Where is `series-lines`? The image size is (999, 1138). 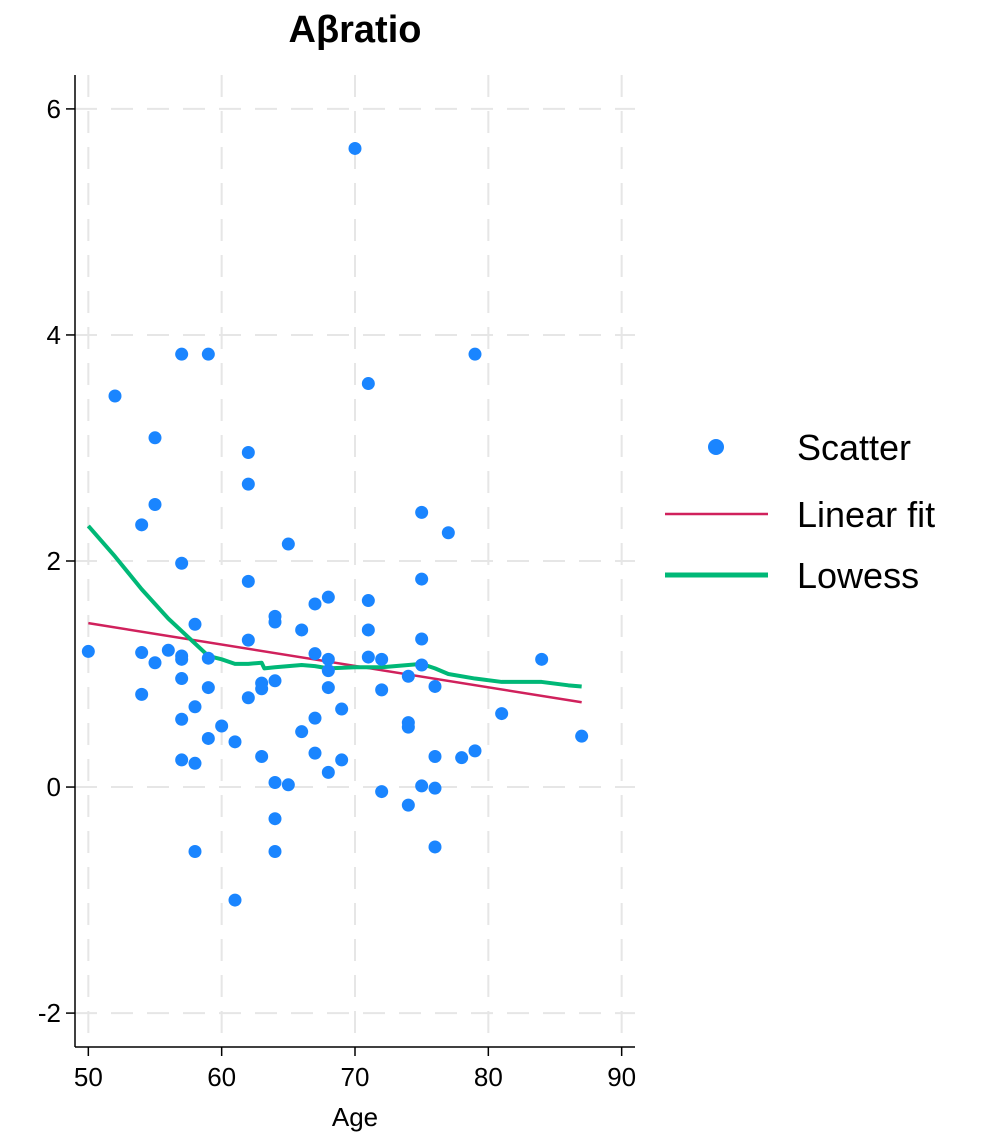 series-lines is located at coordinates (334, 614).